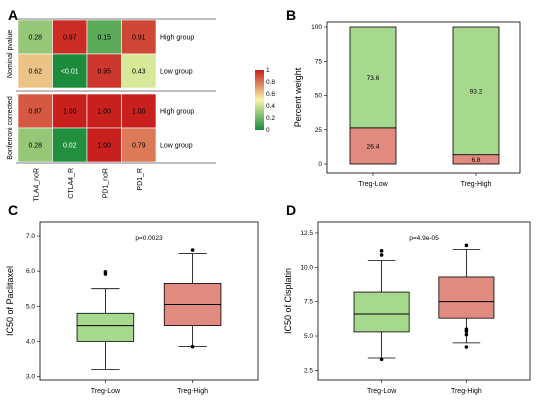 The height and width of the screenshot is (400, 550). What do you see at coordinates (270, 94) in the screenshot?
I see `colorbar-tick-label: 0.6` at bounding box center [270, 94].